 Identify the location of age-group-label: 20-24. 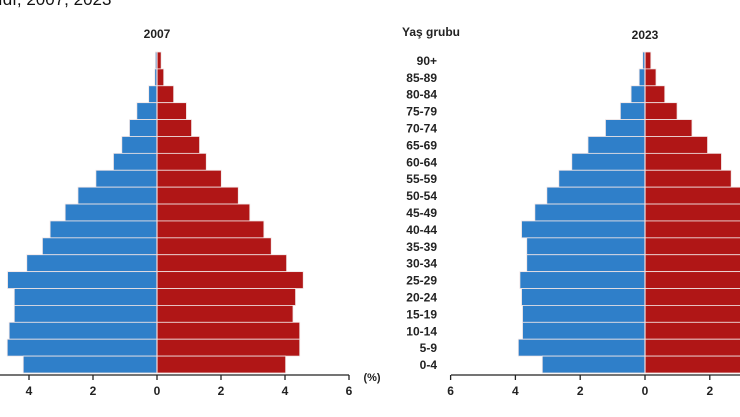
(421, 297).